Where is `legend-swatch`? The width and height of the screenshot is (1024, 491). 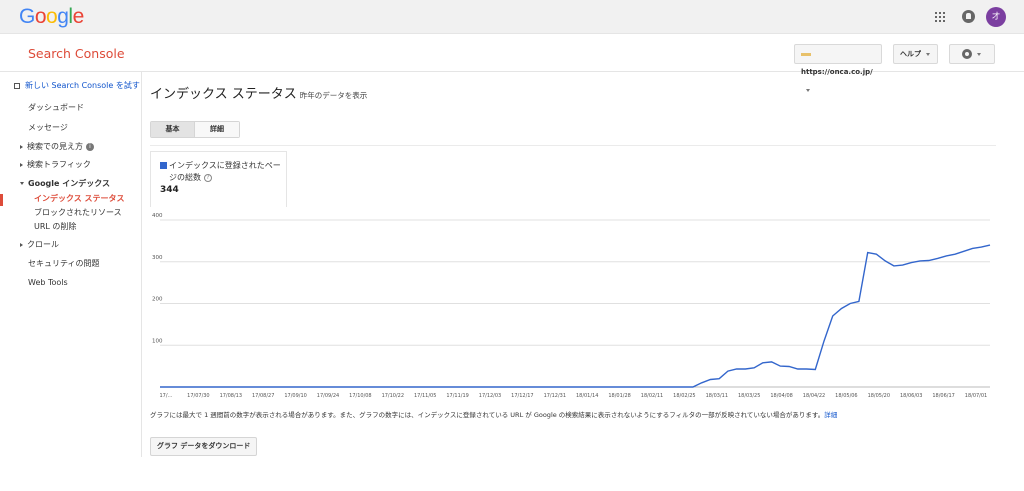 legend-swatch is located at coordinates (163, 165).